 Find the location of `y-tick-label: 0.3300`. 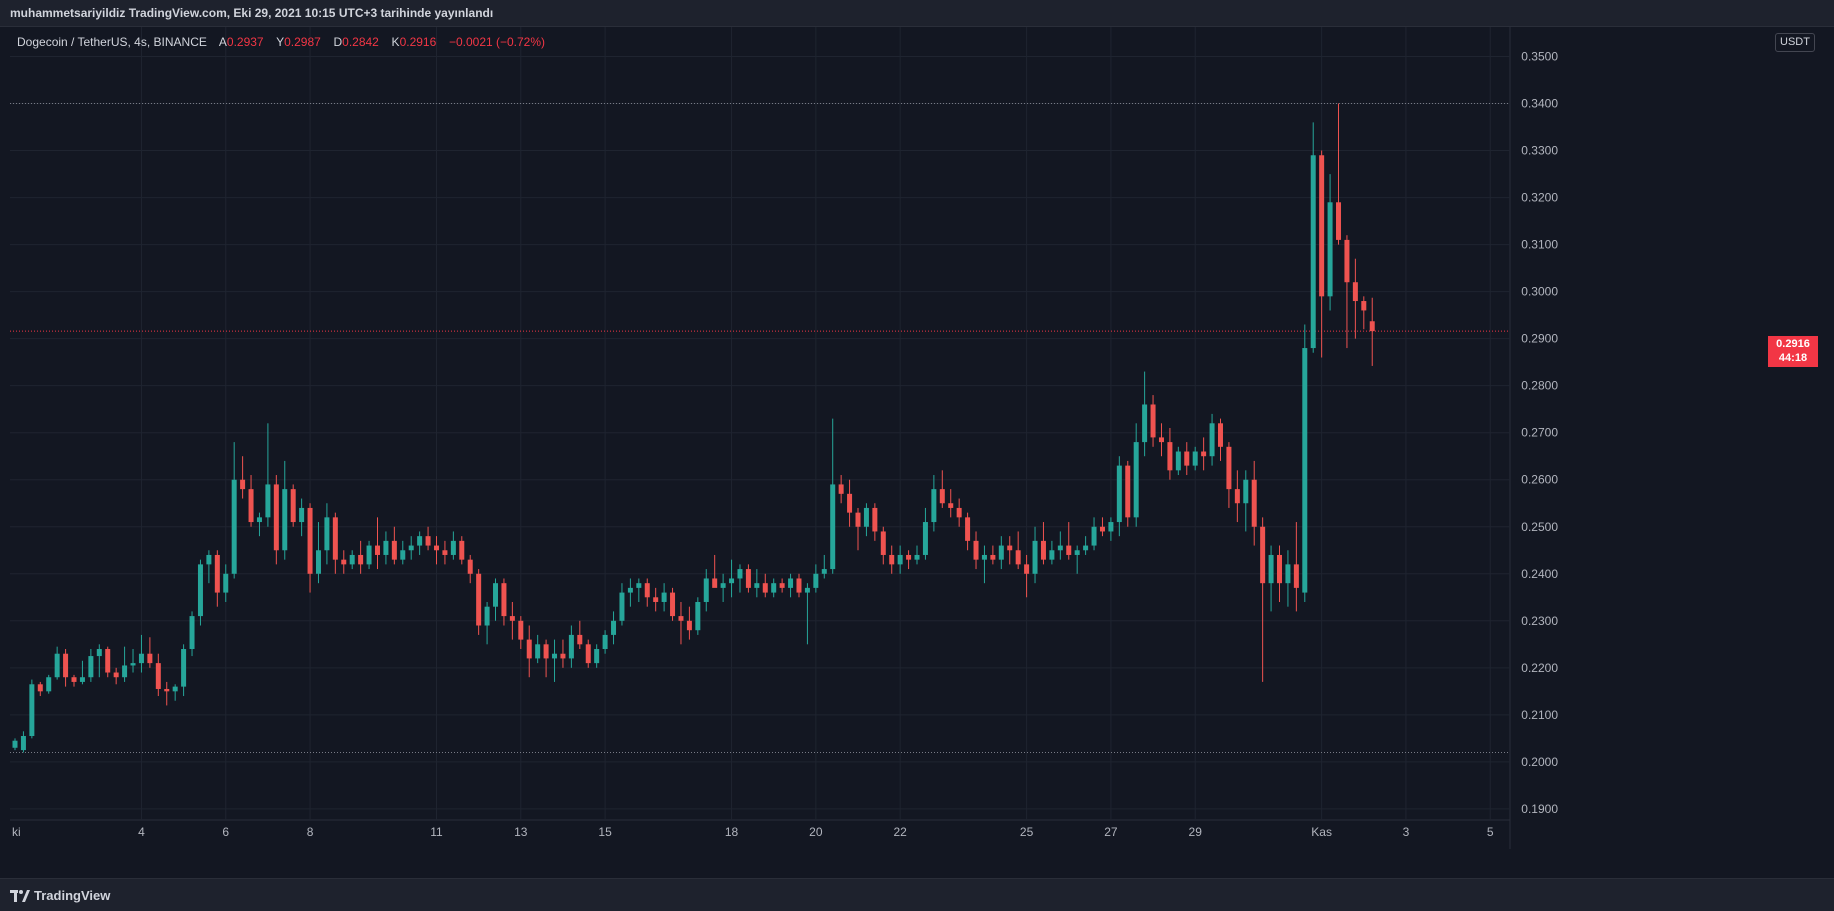

y-tick-label: 0.3300 is located at coordinates (1539, 151).